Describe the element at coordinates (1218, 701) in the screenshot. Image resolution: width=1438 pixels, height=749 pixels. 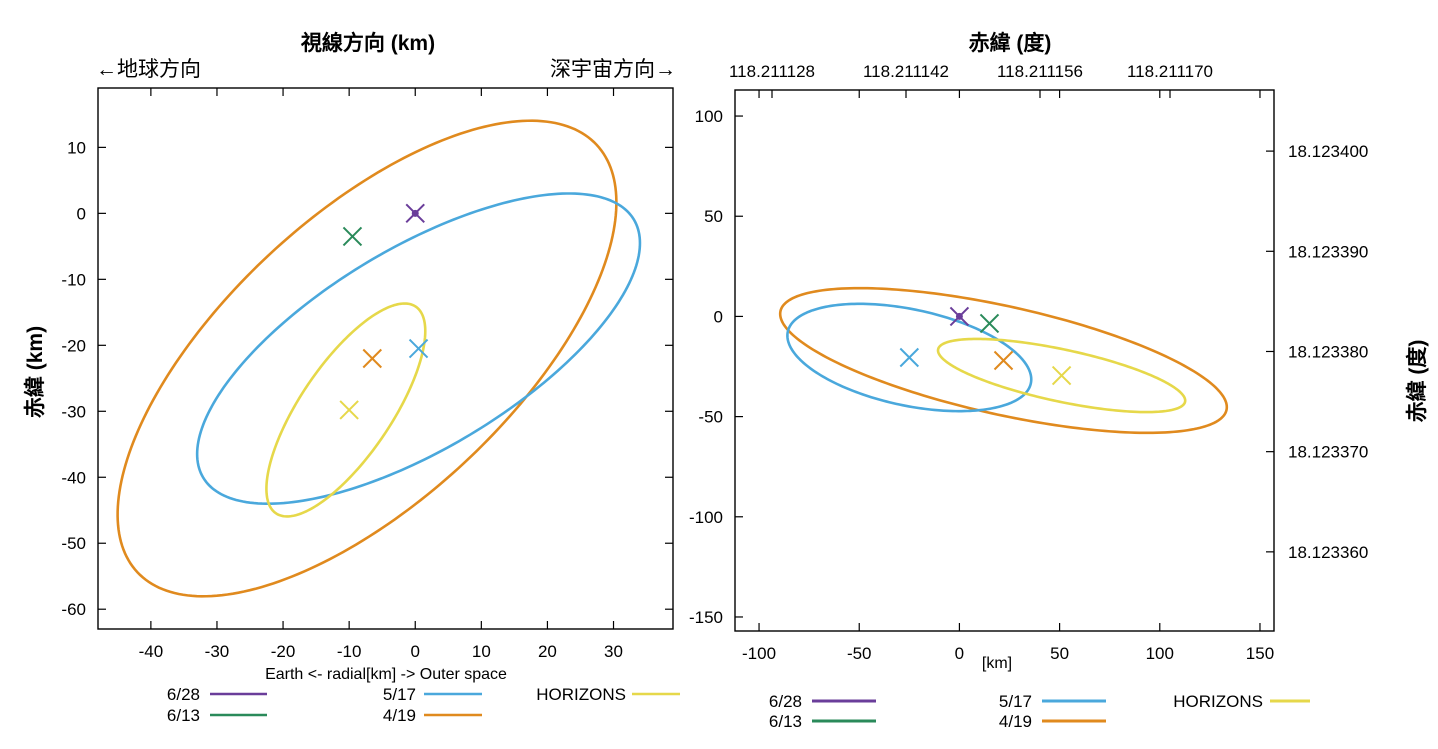
I see `right-legend-label: HORIZONS` at that location.